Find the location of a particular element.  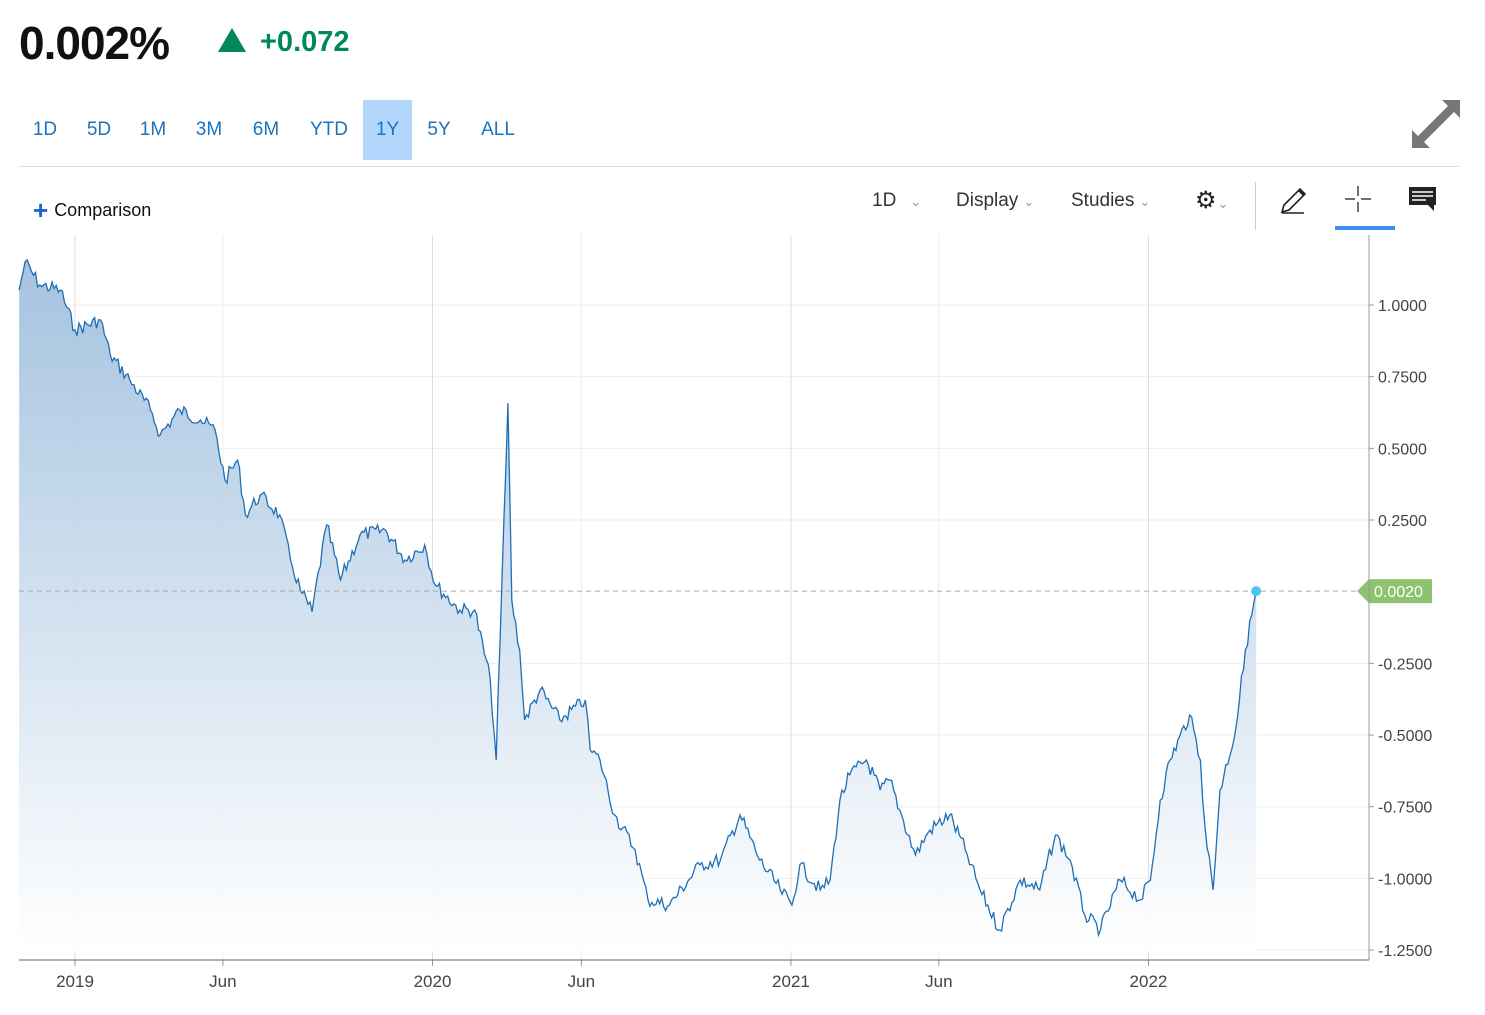

range-1y: 1Y is located at coordinates (387, 130).